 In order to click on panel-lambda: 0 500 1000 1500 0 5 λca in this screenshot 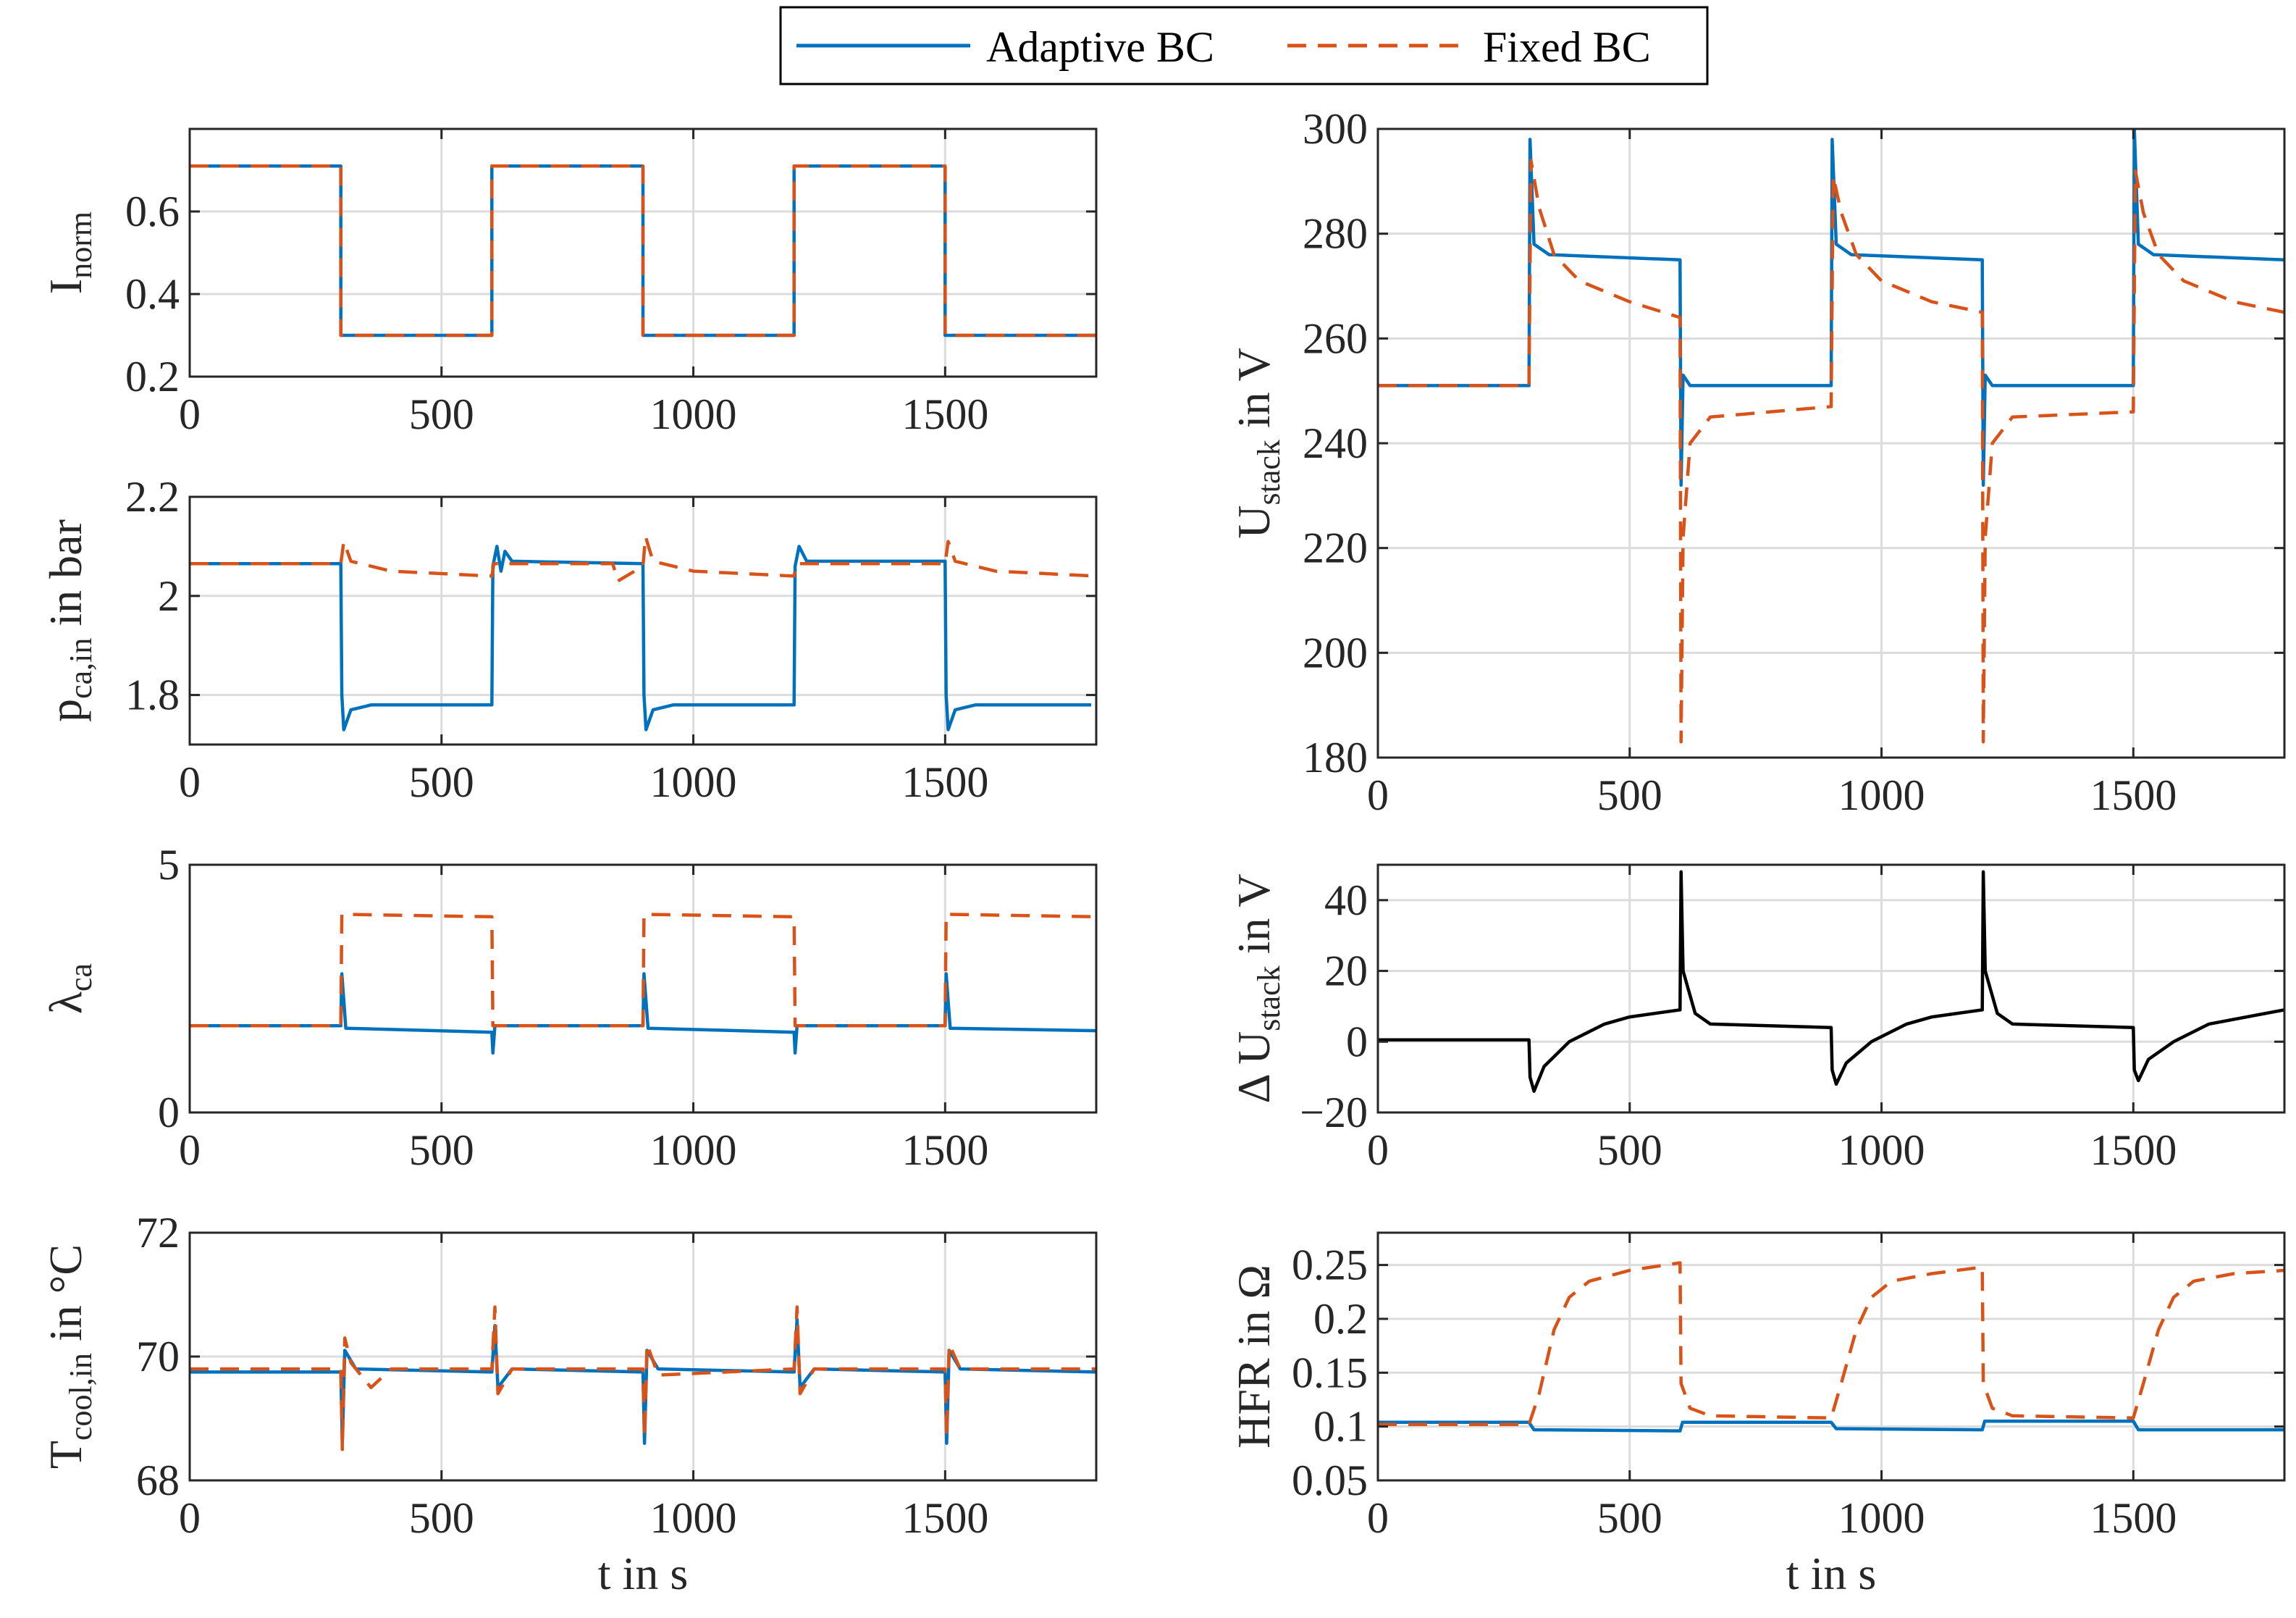, I will do `click(569, 1007)`.